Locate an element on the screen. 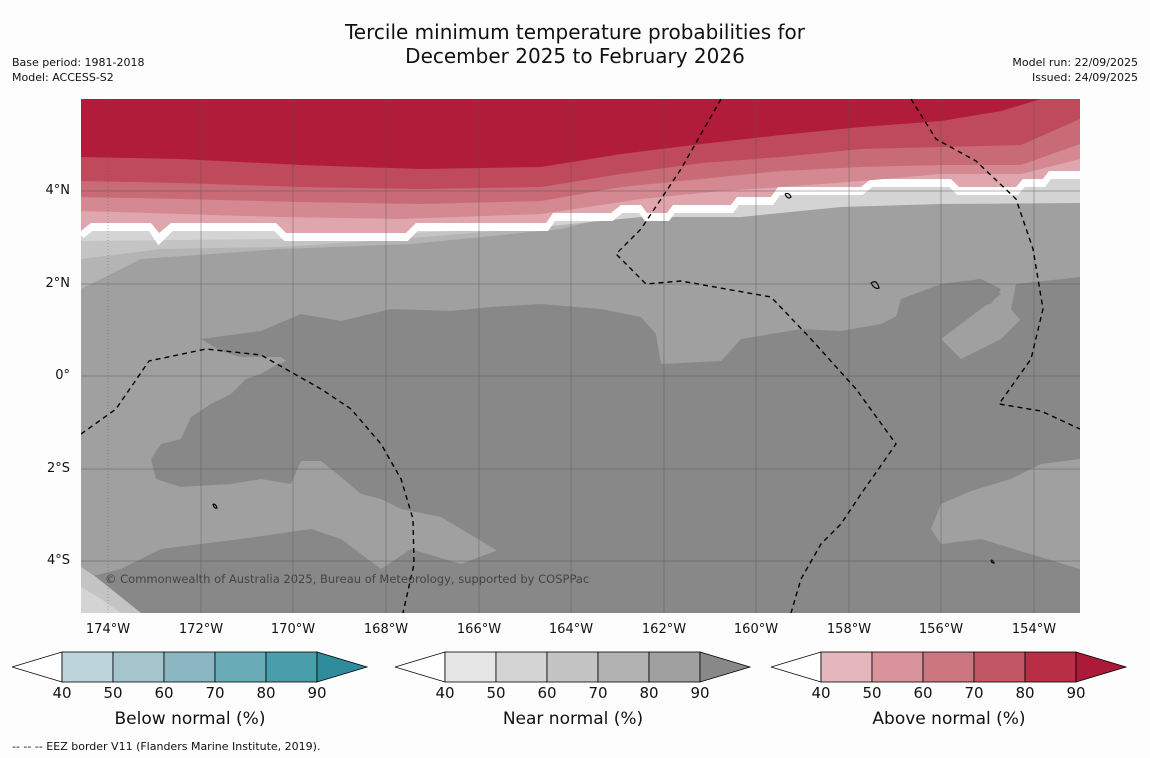  cb-below-label: Below normal (%) is located at coordinates (190, 719).